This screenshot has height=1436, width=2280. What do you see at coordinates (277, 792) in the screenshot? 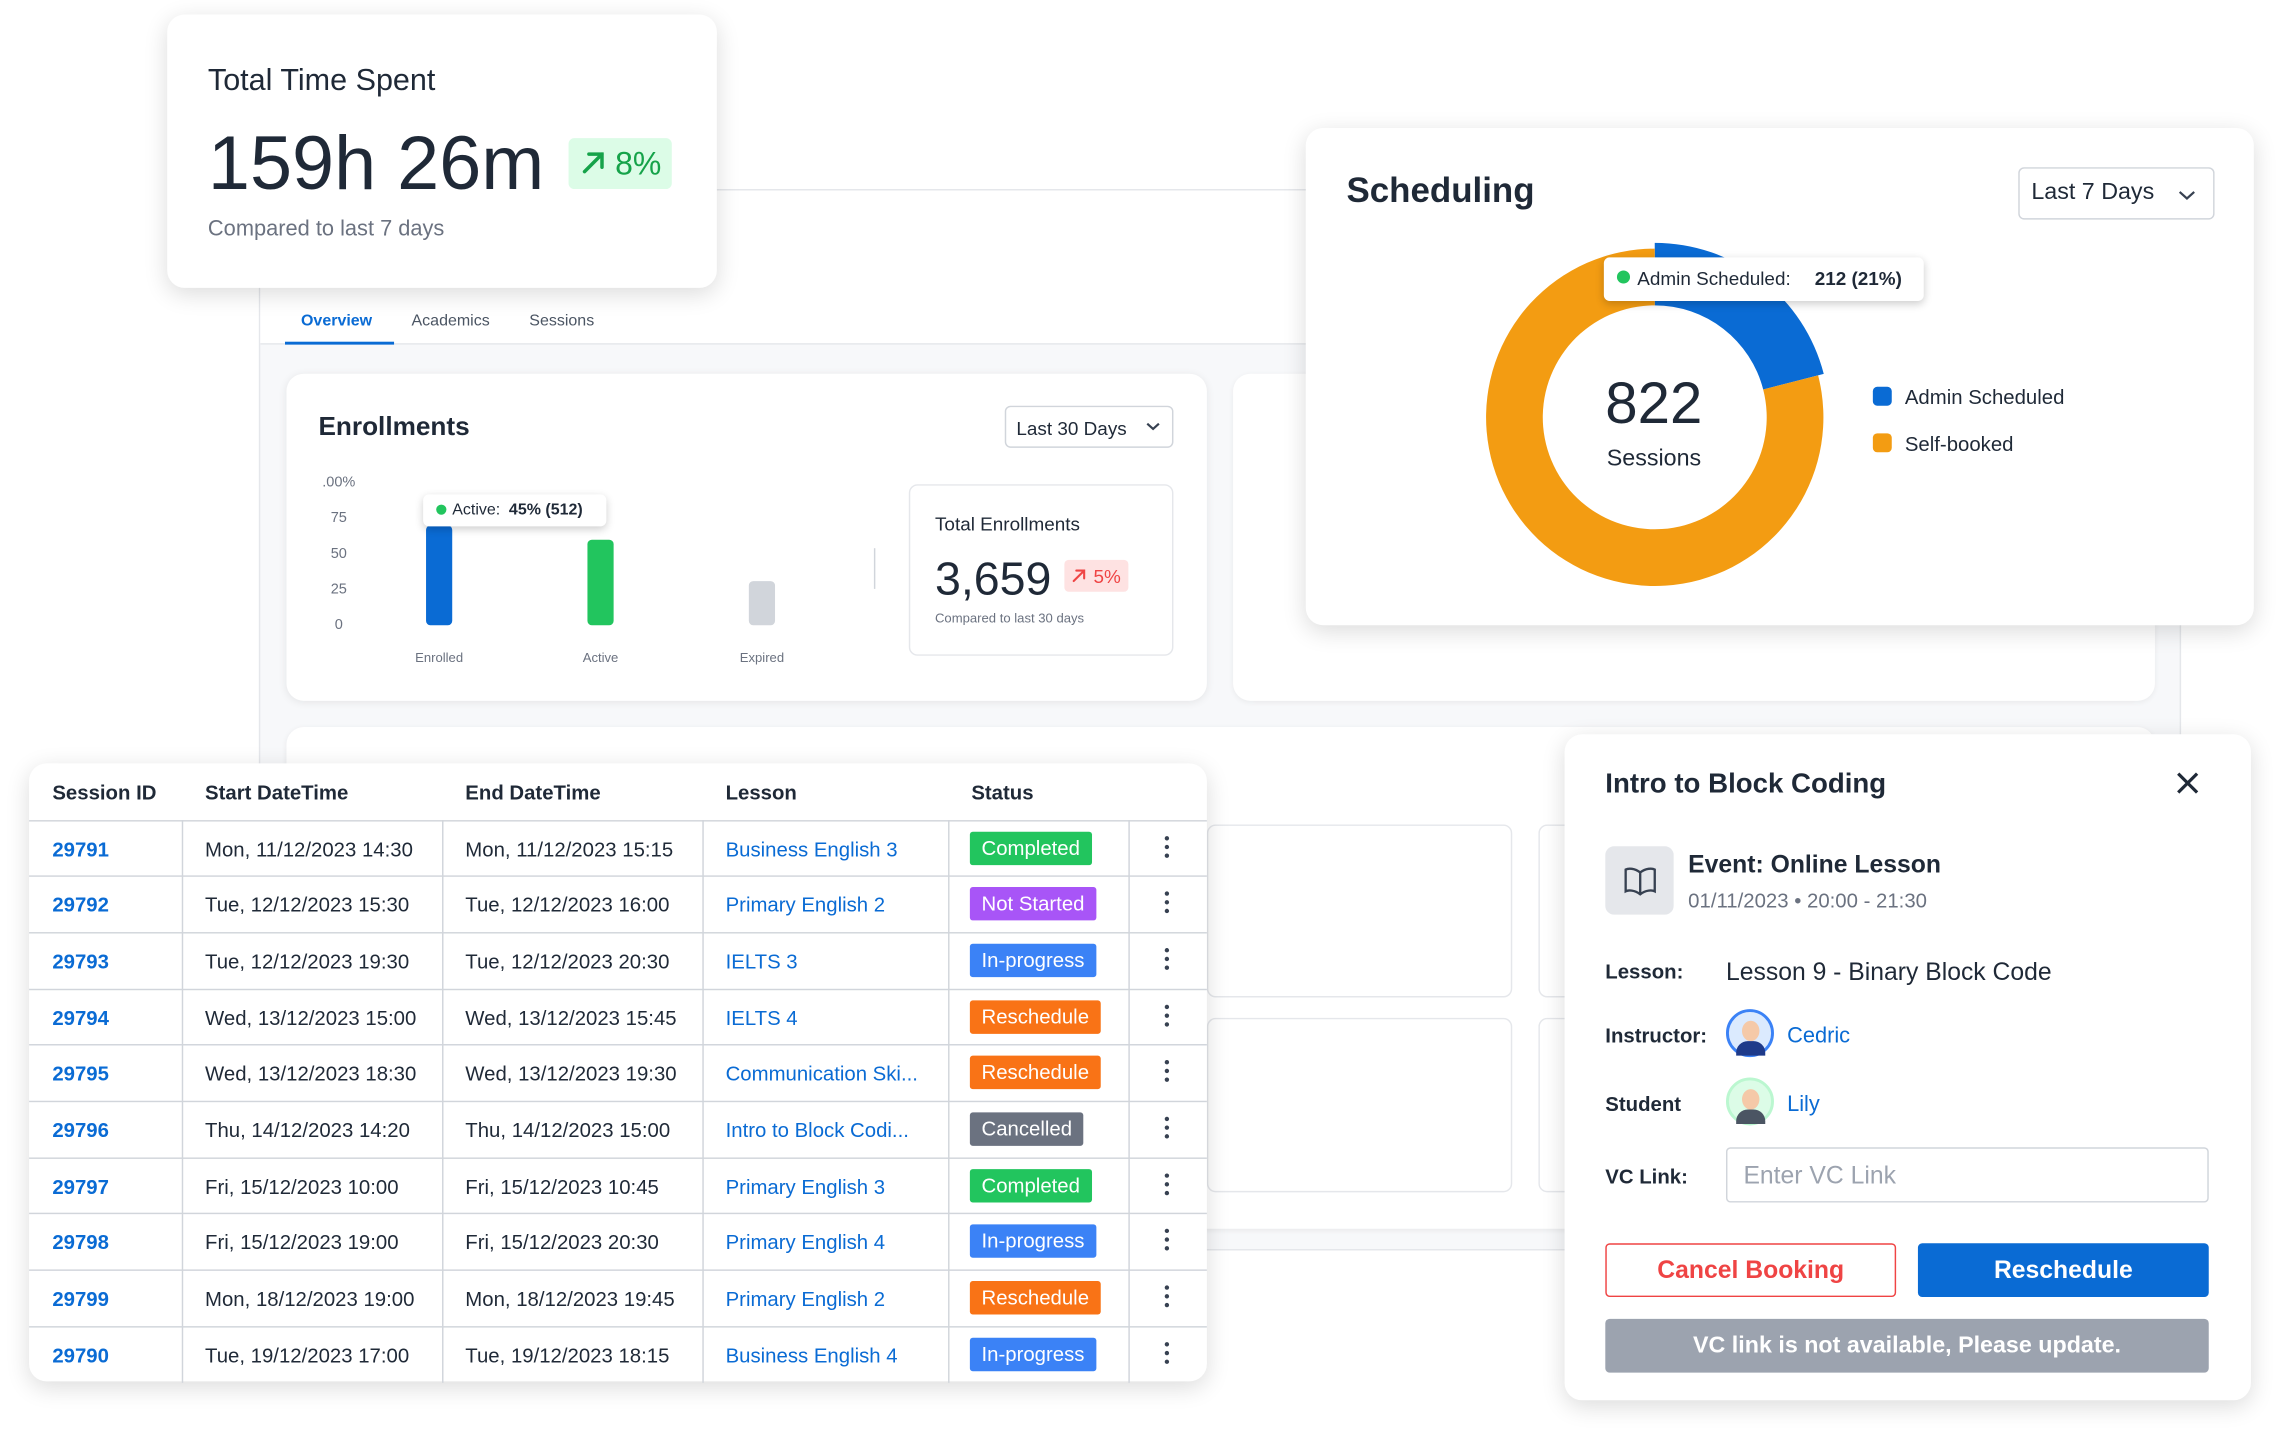
I see `column-header: Start DateTime` at bounding box center [277, 792].